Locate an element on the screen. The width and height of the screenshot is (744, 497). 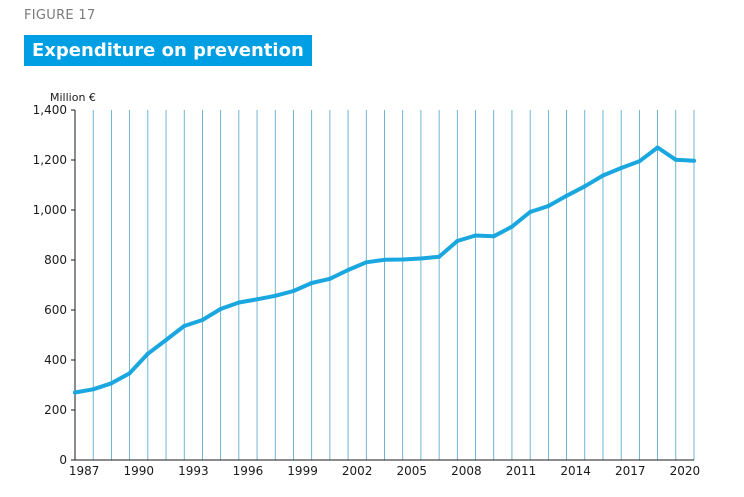
data-point-2002 is located at coordinates (366, 262).